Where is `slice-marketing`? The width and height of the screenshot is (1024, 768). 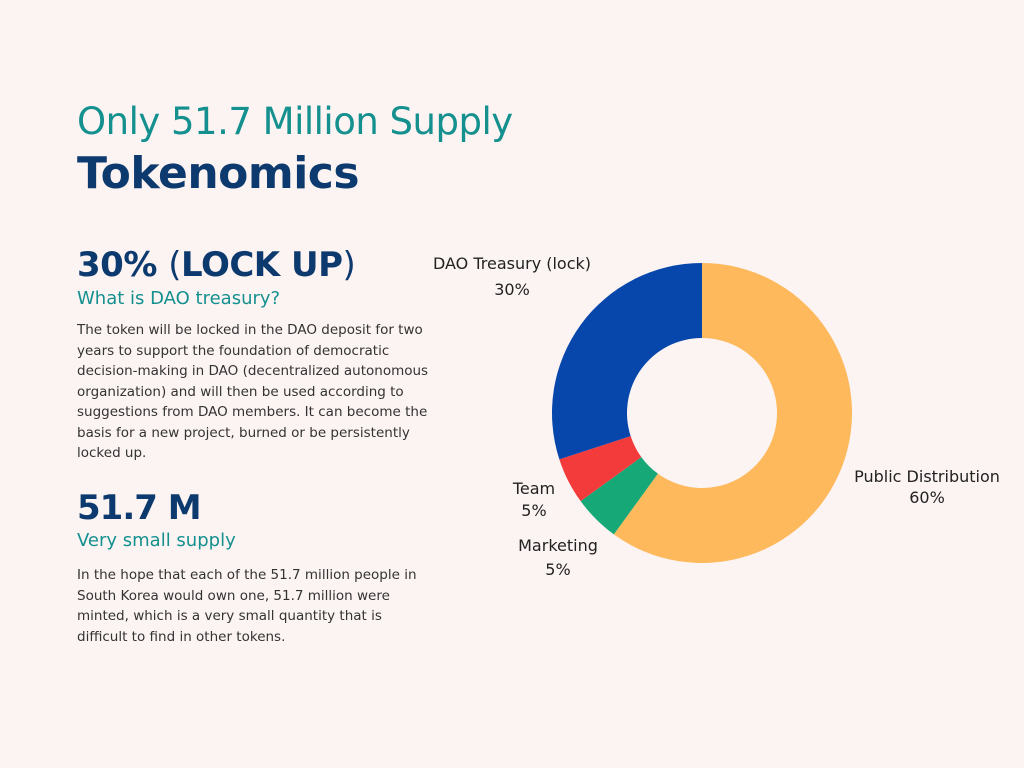 slice-marketing is located at coordinates (619, 496).